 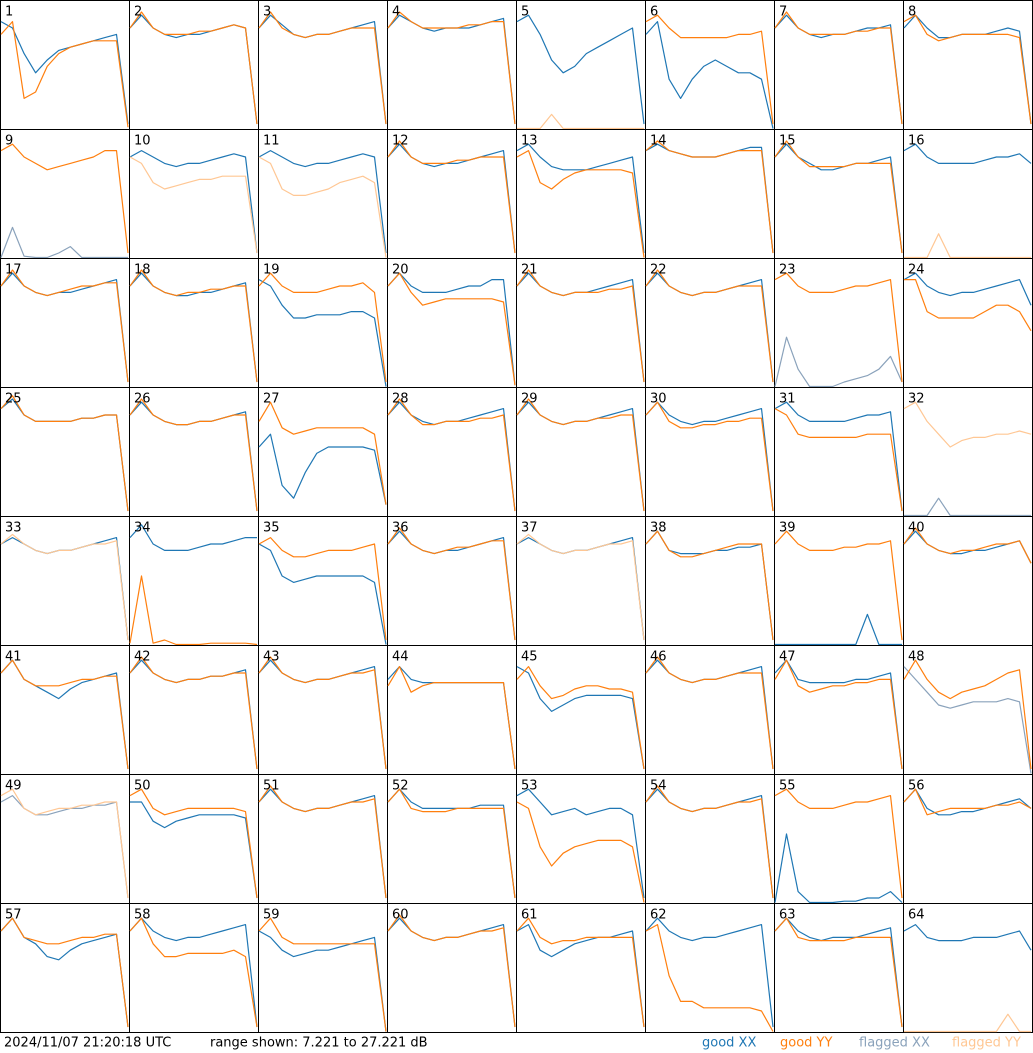 What do you see at coordinates (658, 657) in the screenshot?
I see `panel-label: 46` at bounding box center [658, 657].